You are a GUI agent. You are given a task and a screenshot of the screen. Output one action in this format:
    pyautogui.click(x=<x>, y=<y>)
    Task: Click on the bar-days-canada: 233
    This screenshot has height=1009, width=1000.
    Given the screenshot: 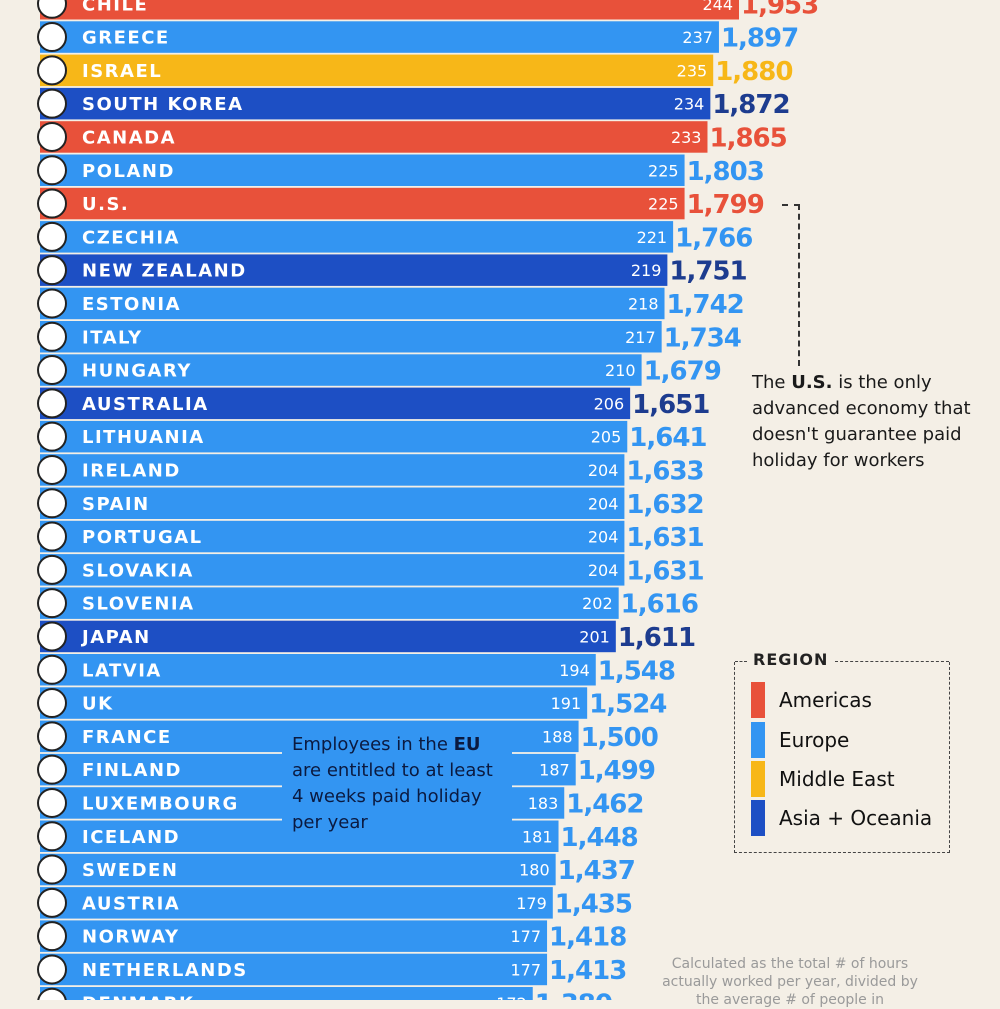 What is the action you would take?
    pyautogui.click(x=686, y=137)
    